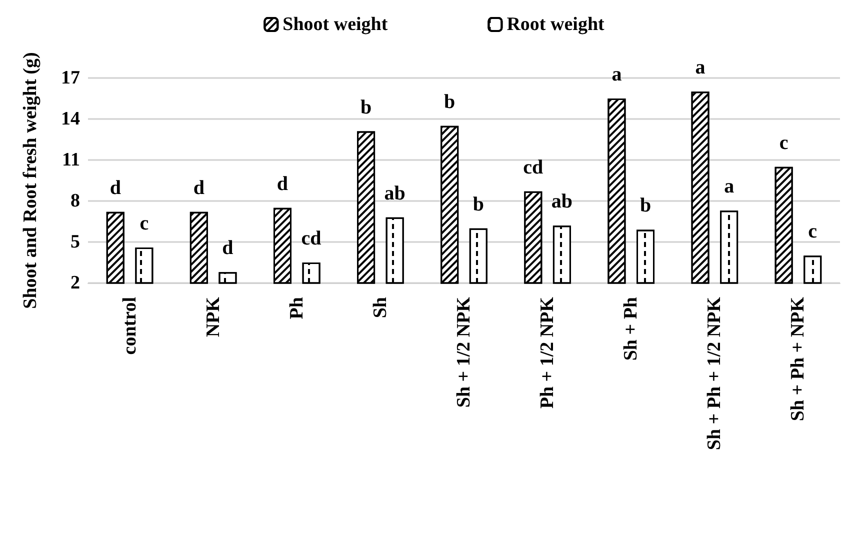  What do you see at coordinates (297, 308) in the screenshot?
I see `x-tick-label: Ph` at bounding box center [297, 308].